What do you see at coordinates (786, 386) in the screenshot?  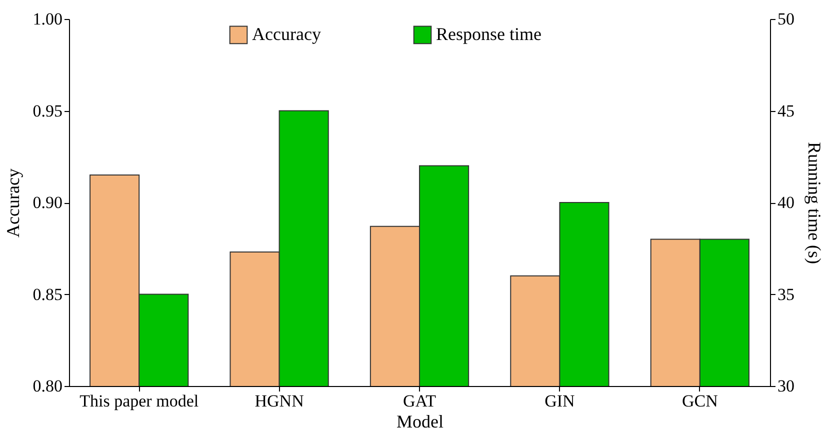 I see `y2-tick-label: 30` at bounding box center [786, 386].